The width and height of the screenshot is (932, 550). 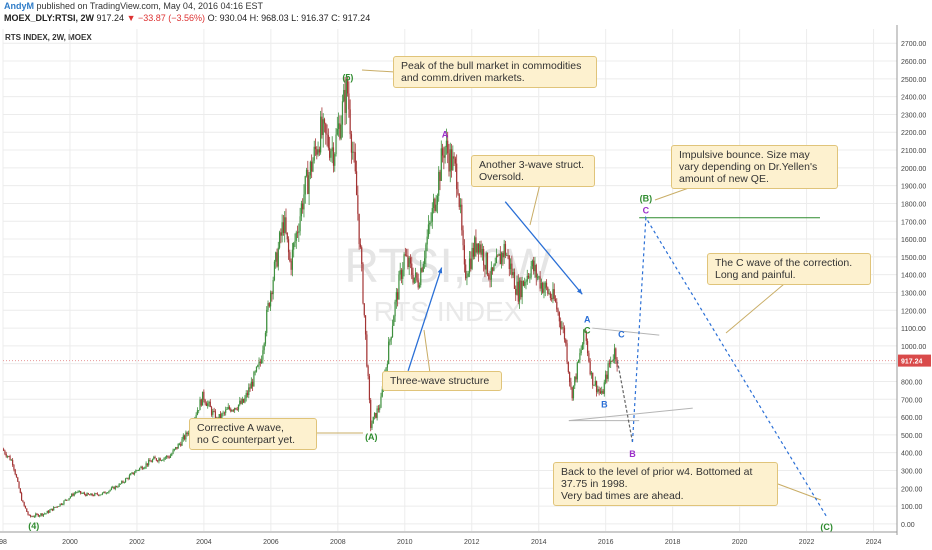 What do you see at coordinates (912, 436) in the screenshot?
I see `price-tick-label: 500.00` at bounding box center [912, 436].